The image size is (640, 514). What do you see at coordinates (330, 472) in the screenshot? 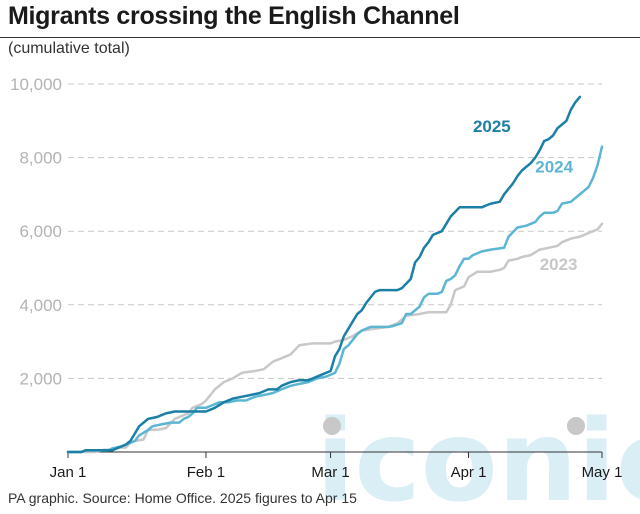
I see `x-tick-label: Mar 1` at bounding box center [330, 472].